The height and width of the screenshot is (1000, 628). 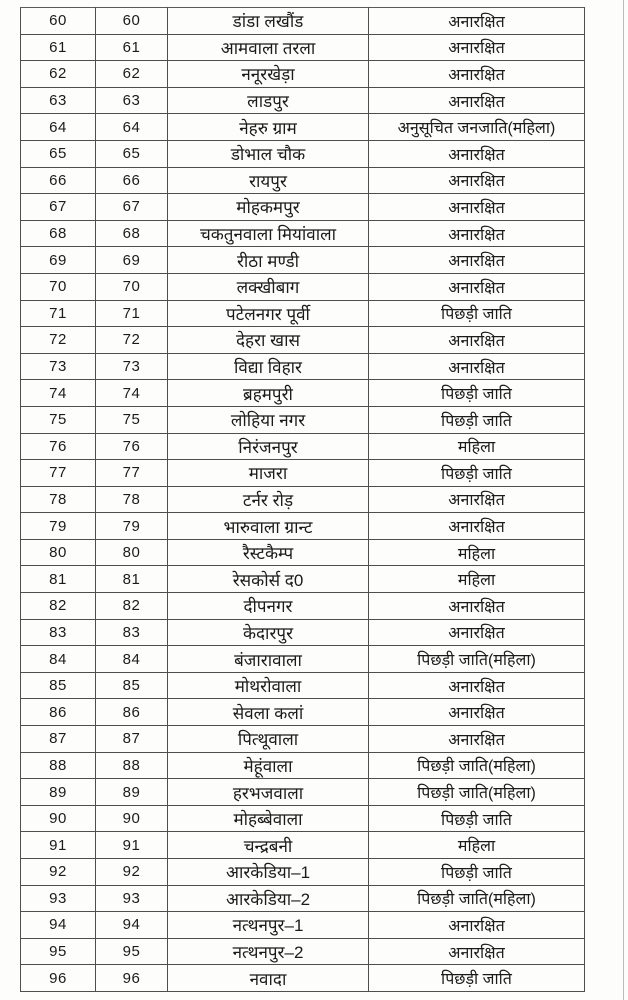 I want to click on cell-serial-no: 80, so click(x=58, y=552).